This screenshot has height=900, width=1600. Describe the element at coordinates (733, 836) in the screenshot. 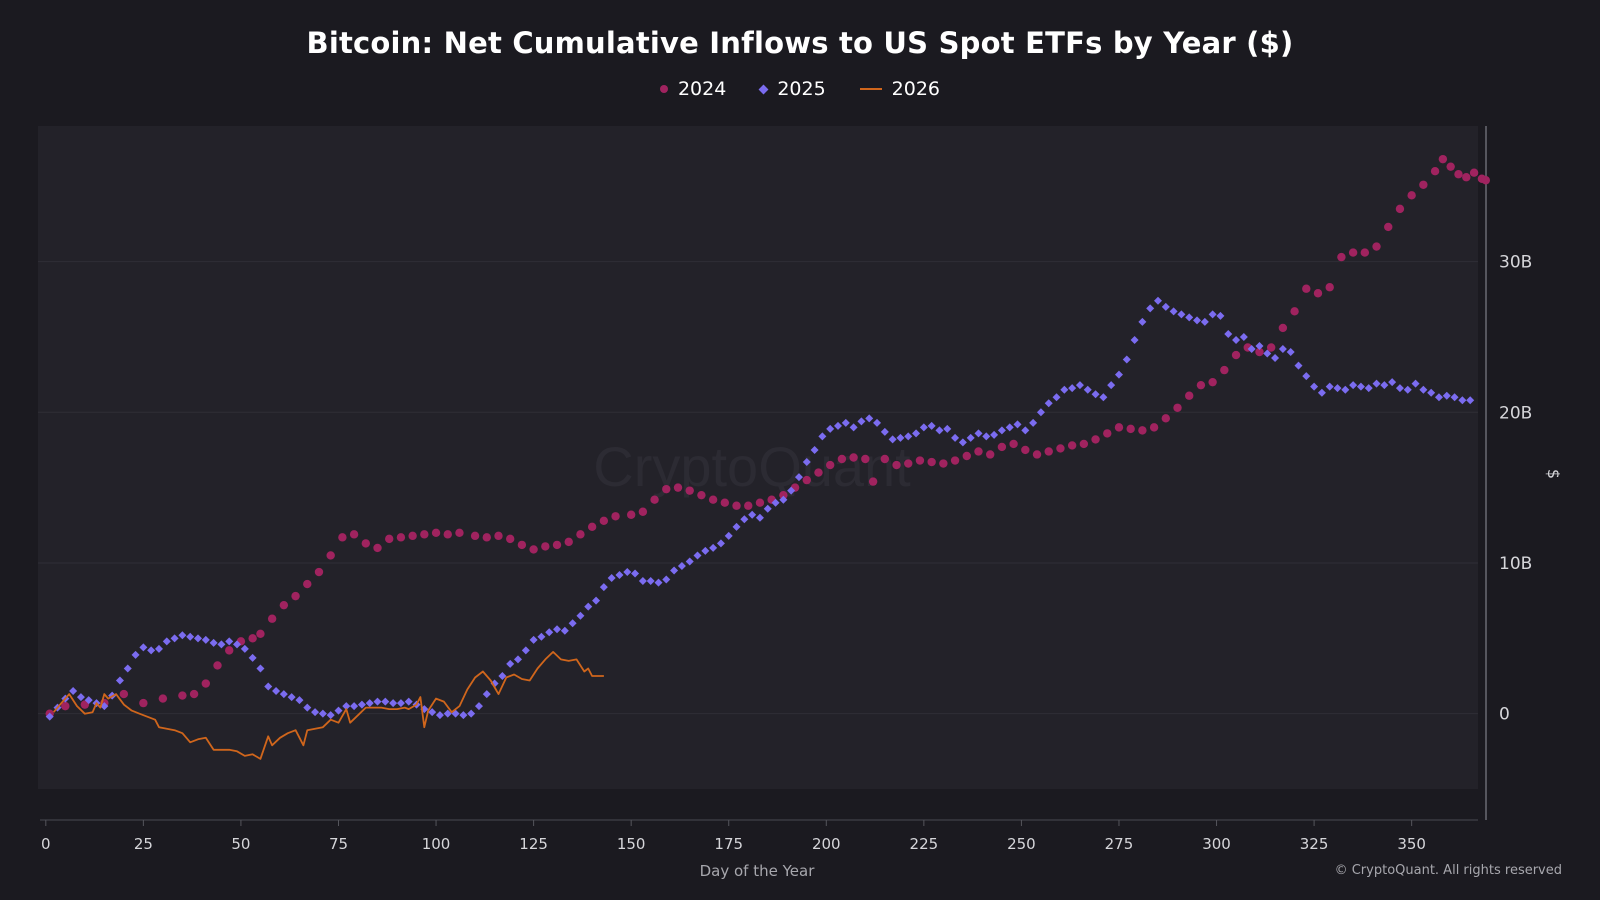

I see `x-axis-ticks: 0 25 50 75 100 125 150 175 200 225 250 275 300 325 350` at that location.